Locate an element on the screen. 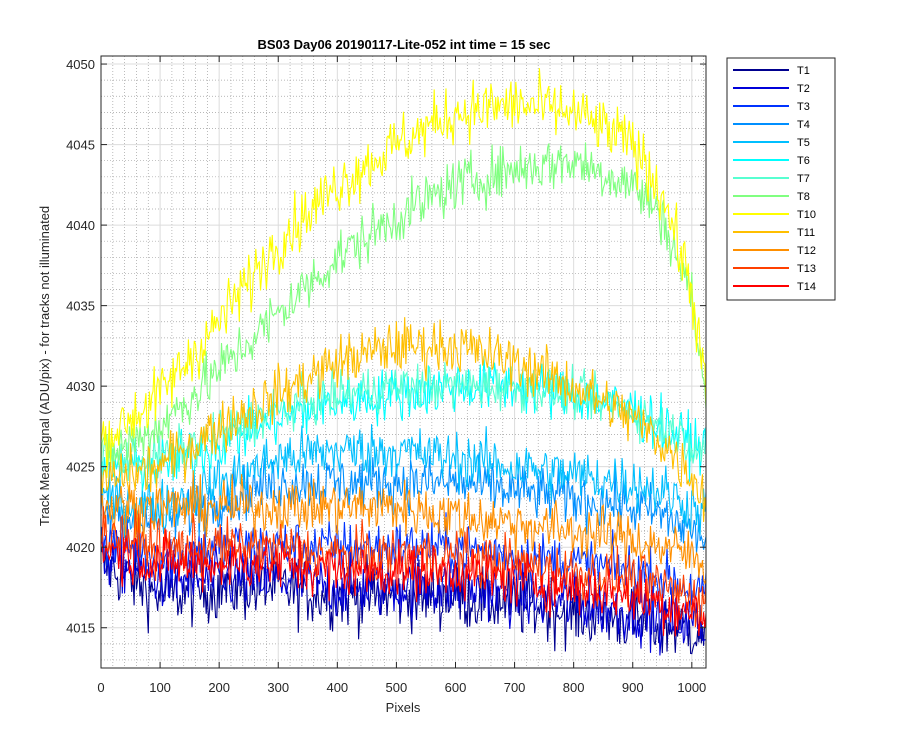  y-tick-label: 4015 is located at coordinates (80, 628).